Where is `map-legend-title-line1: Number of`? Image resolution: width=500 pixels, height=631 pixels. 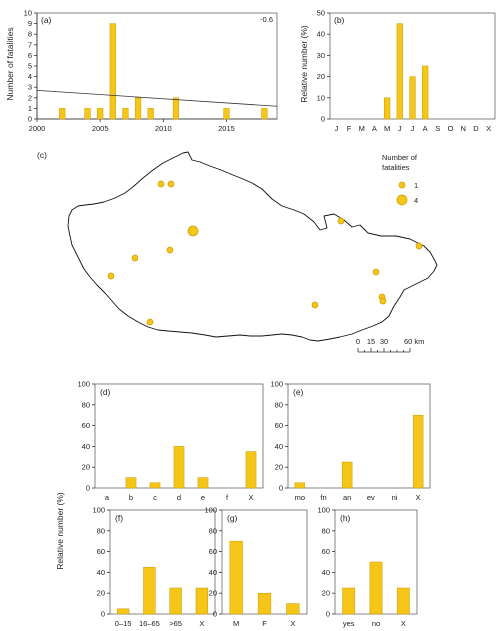 map-legend-title-line1: Number of is located at coordinates (400, 157).